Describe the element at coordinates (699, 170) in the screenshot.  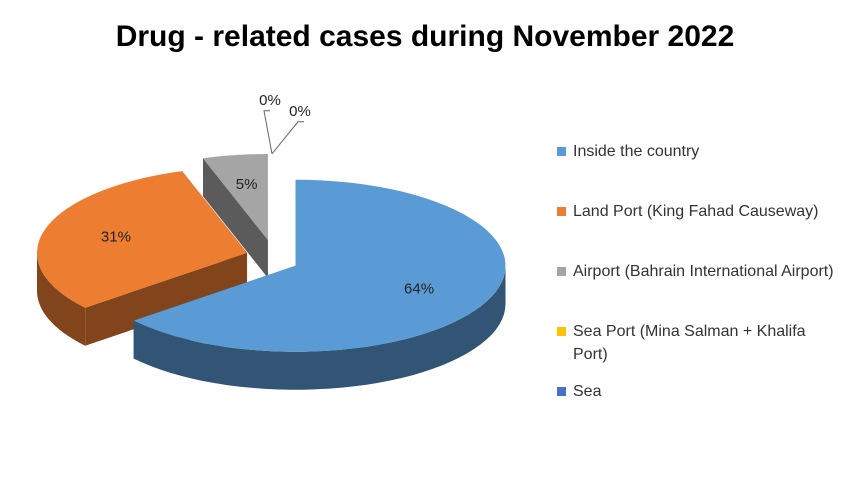
I see `legend-item: Inside the country` at that location.